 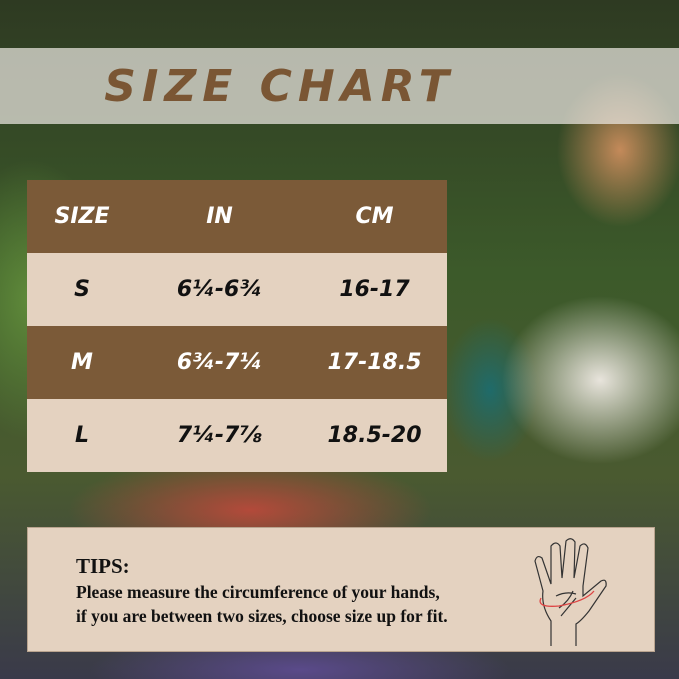 What do you see at coordinates (82, 362) in the screenshot?
I see `size-cell: M` at bounding box center [82, 362].